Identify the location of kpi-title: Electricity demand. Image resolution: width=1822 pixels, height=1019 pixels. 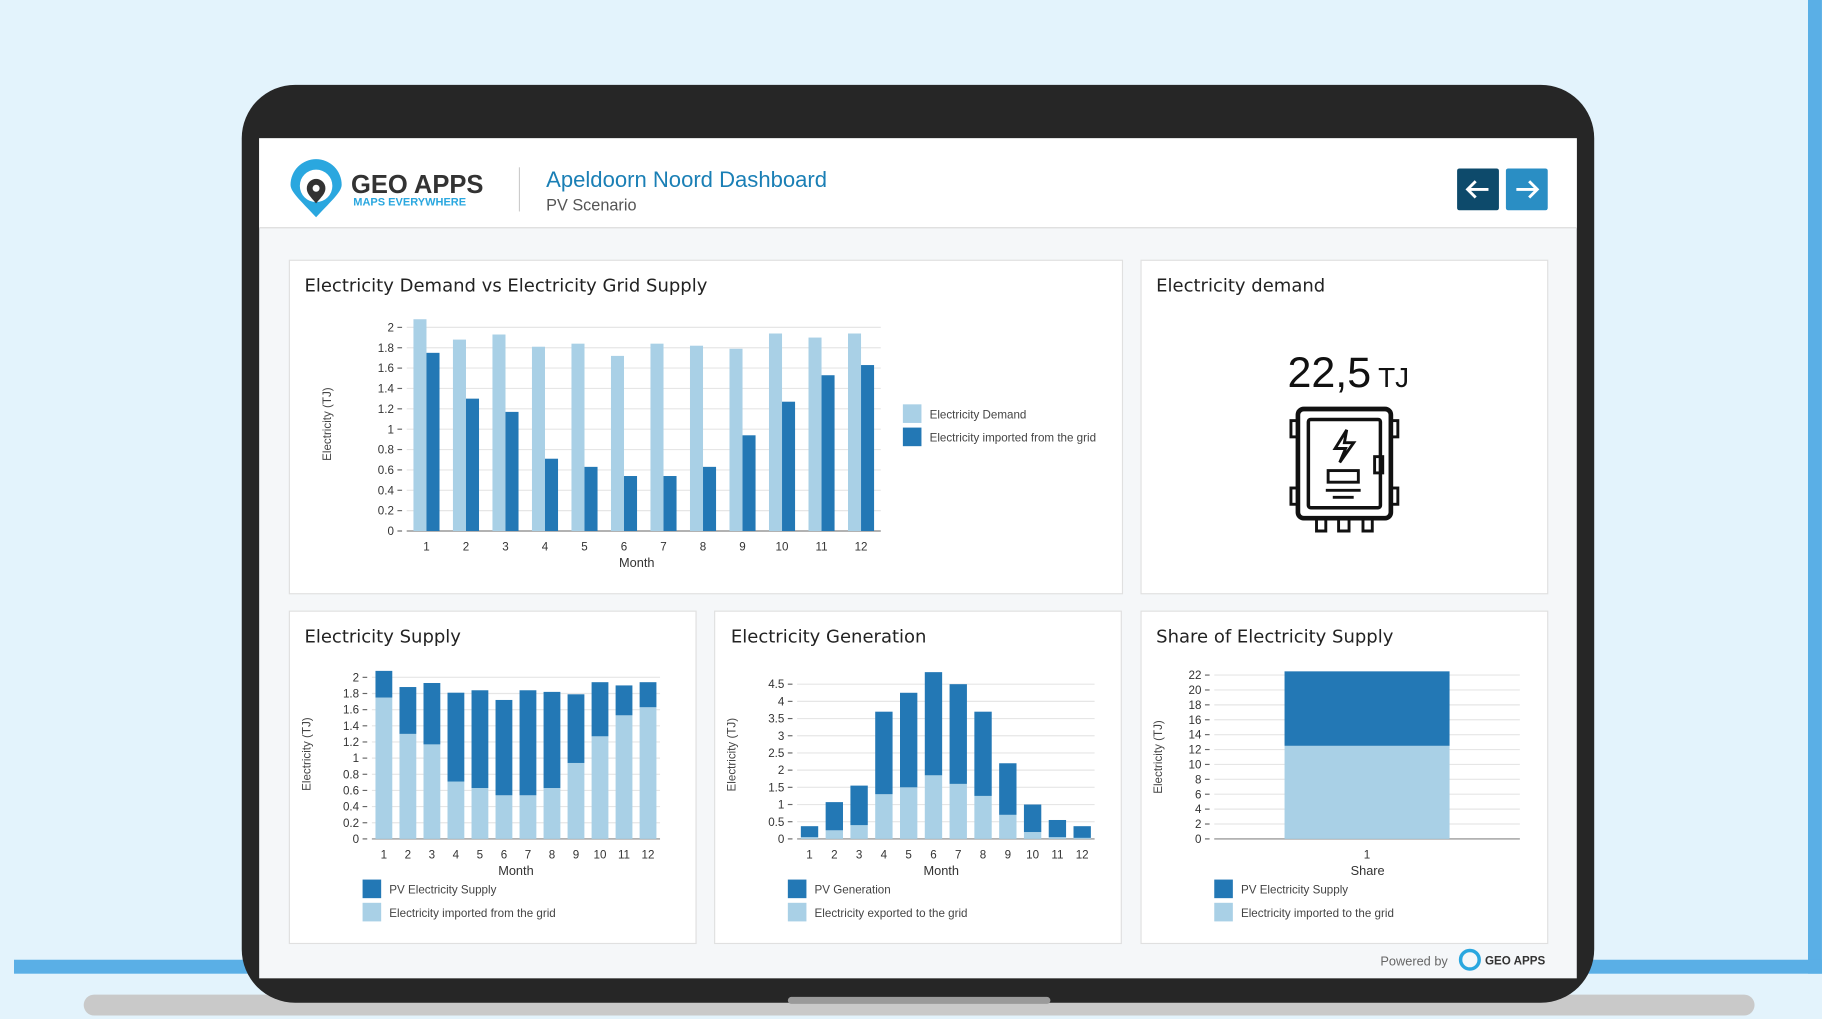
(1240, 286).